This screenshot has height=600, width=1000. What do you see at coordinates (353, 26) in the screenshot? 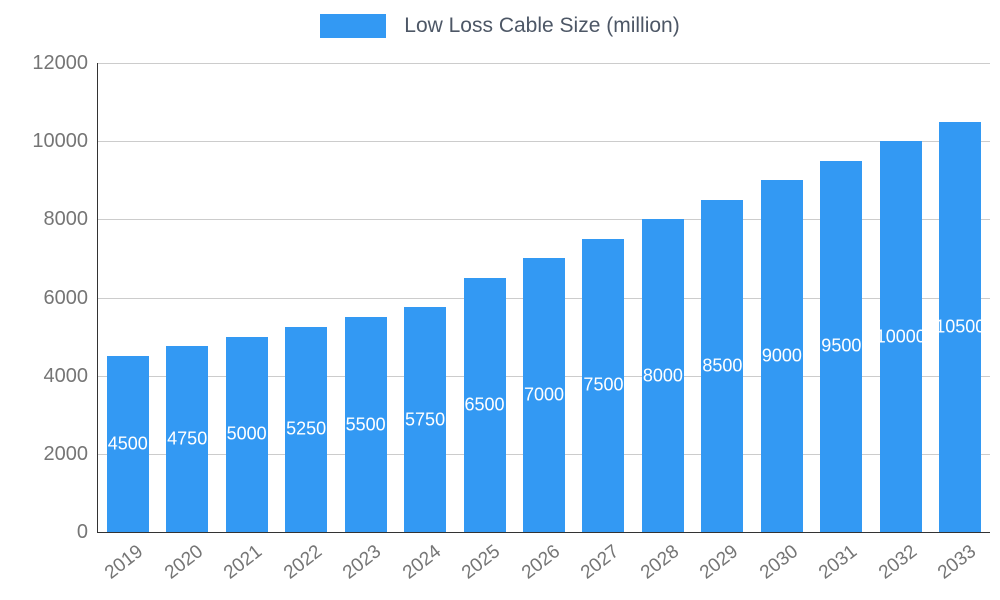
I see `legend-swatch-icon` at bounding box center [353, 26].